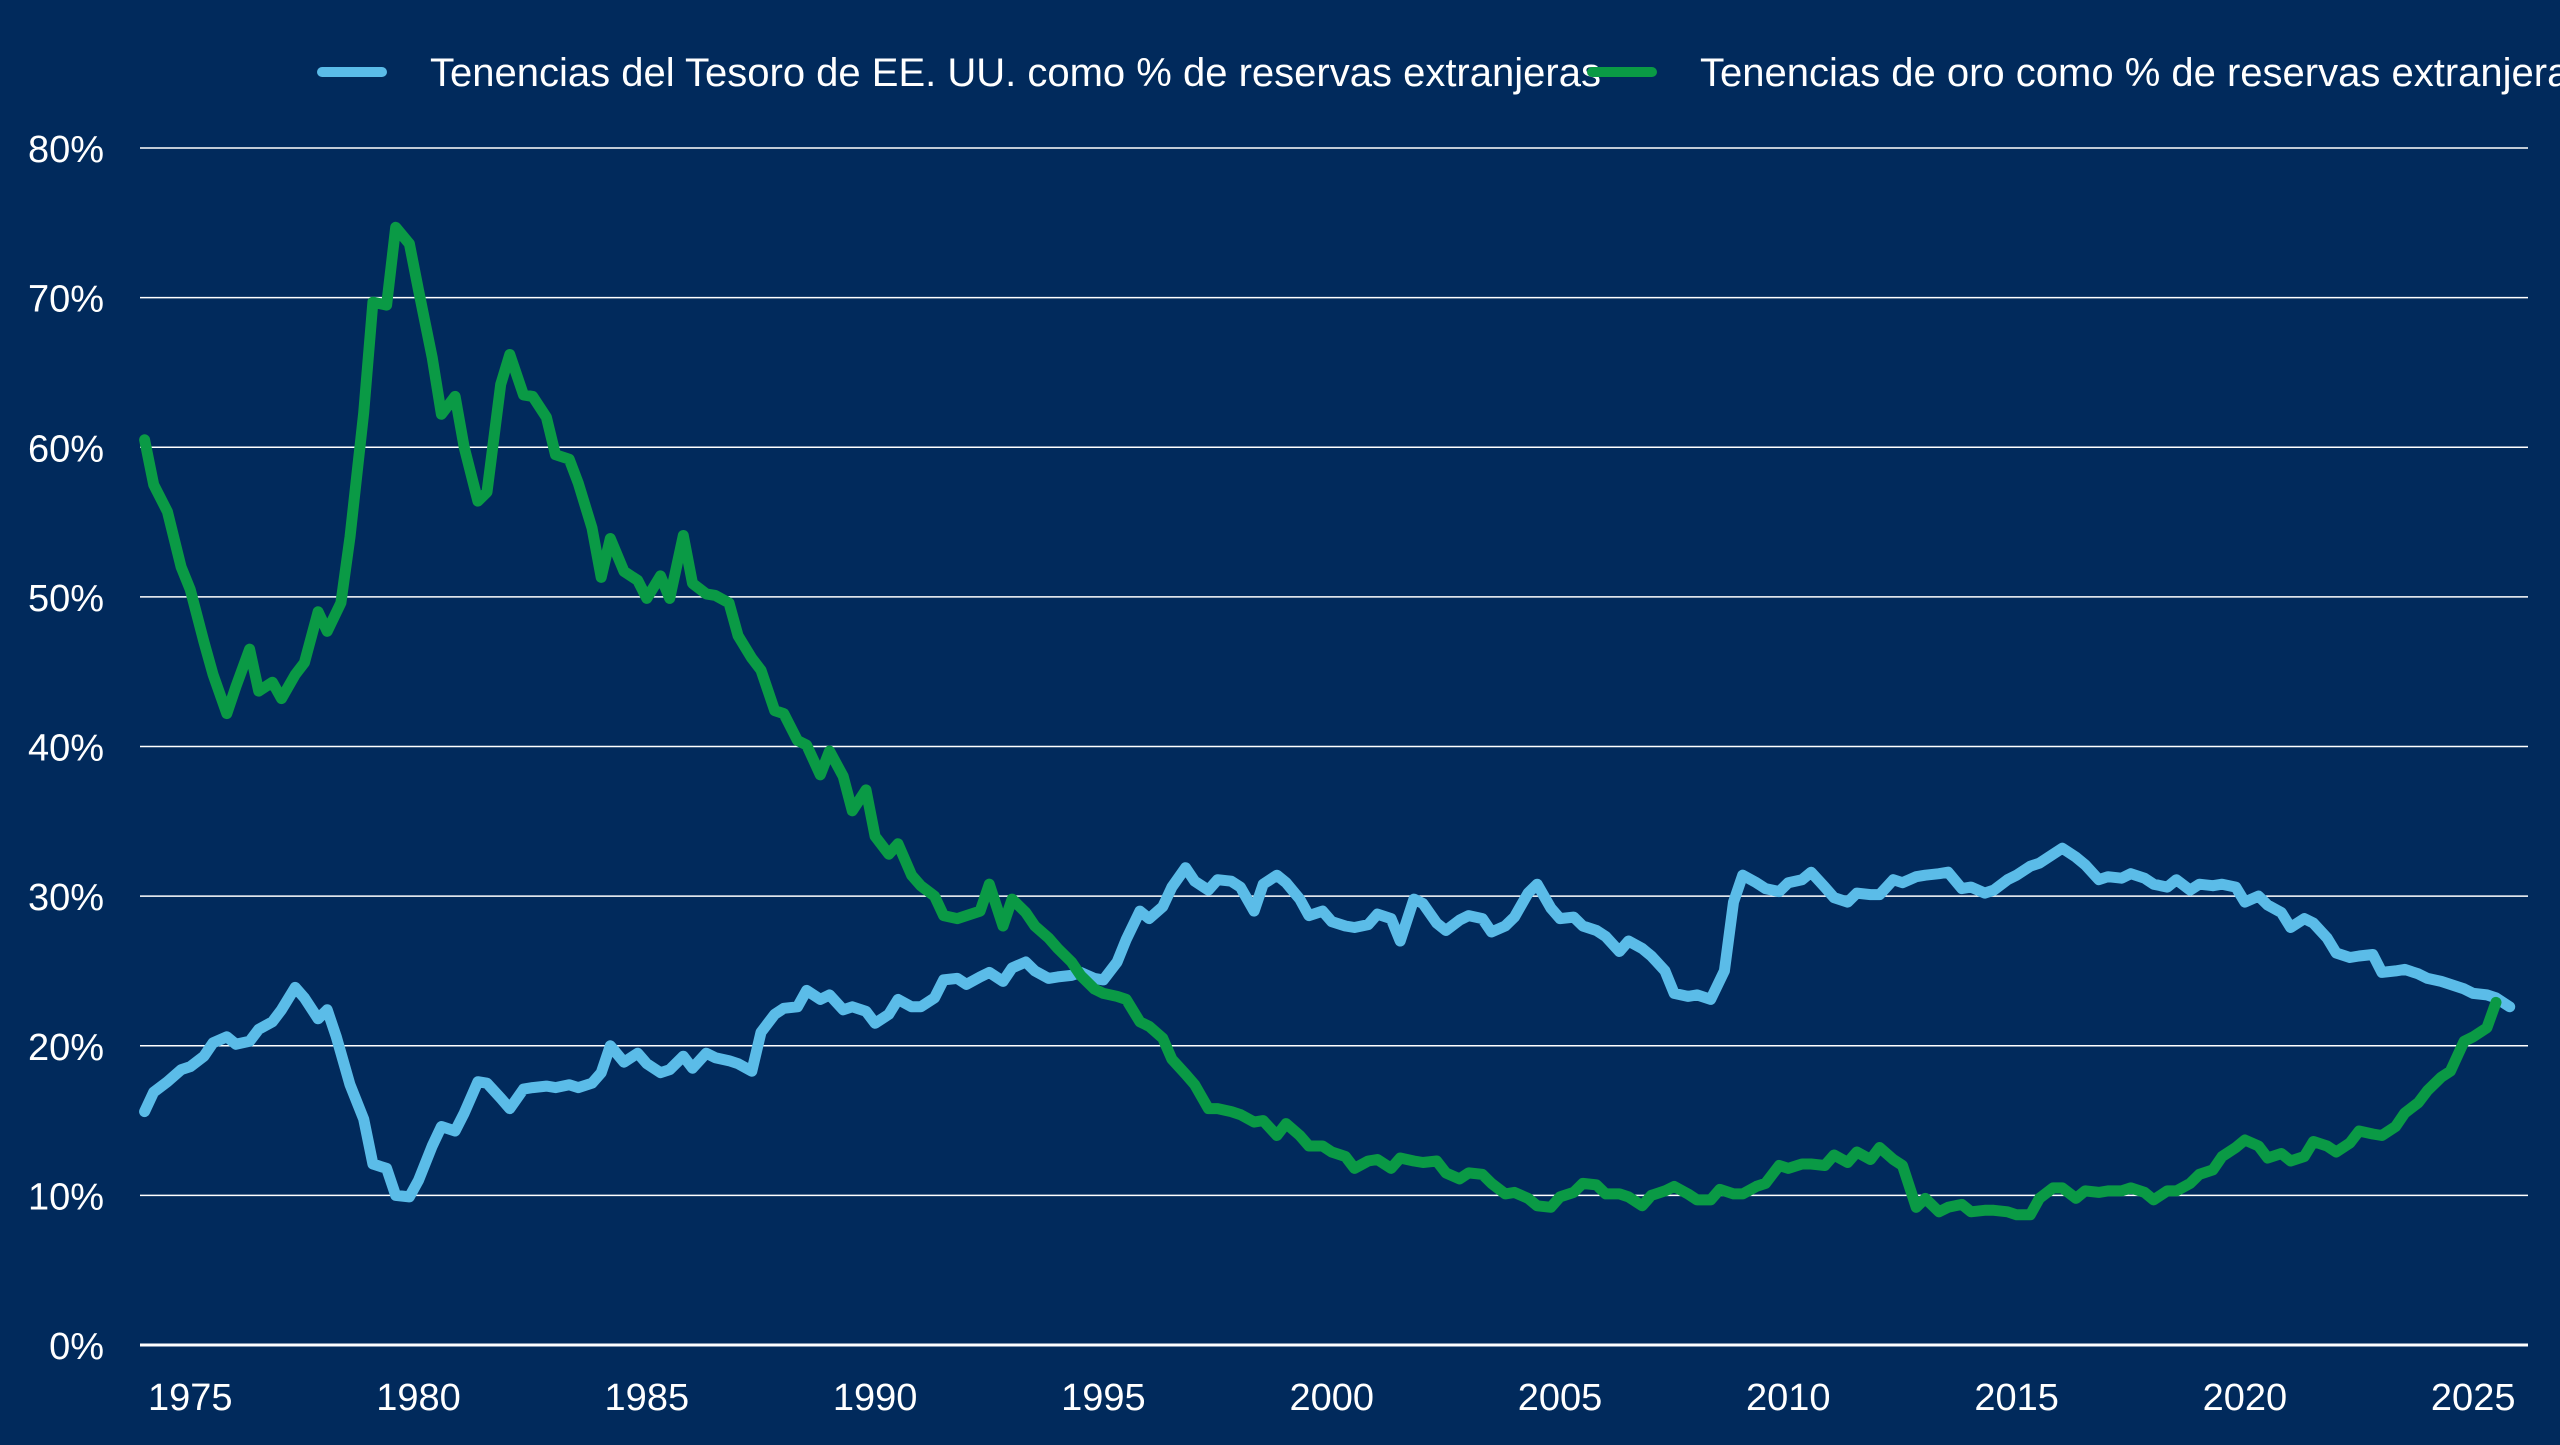 The height and width of the screenshot is (1445, 2560). Describe the element at coordinates (2016, 1398) in the screenshot. I see `x-tick-label: 2015` at that location.